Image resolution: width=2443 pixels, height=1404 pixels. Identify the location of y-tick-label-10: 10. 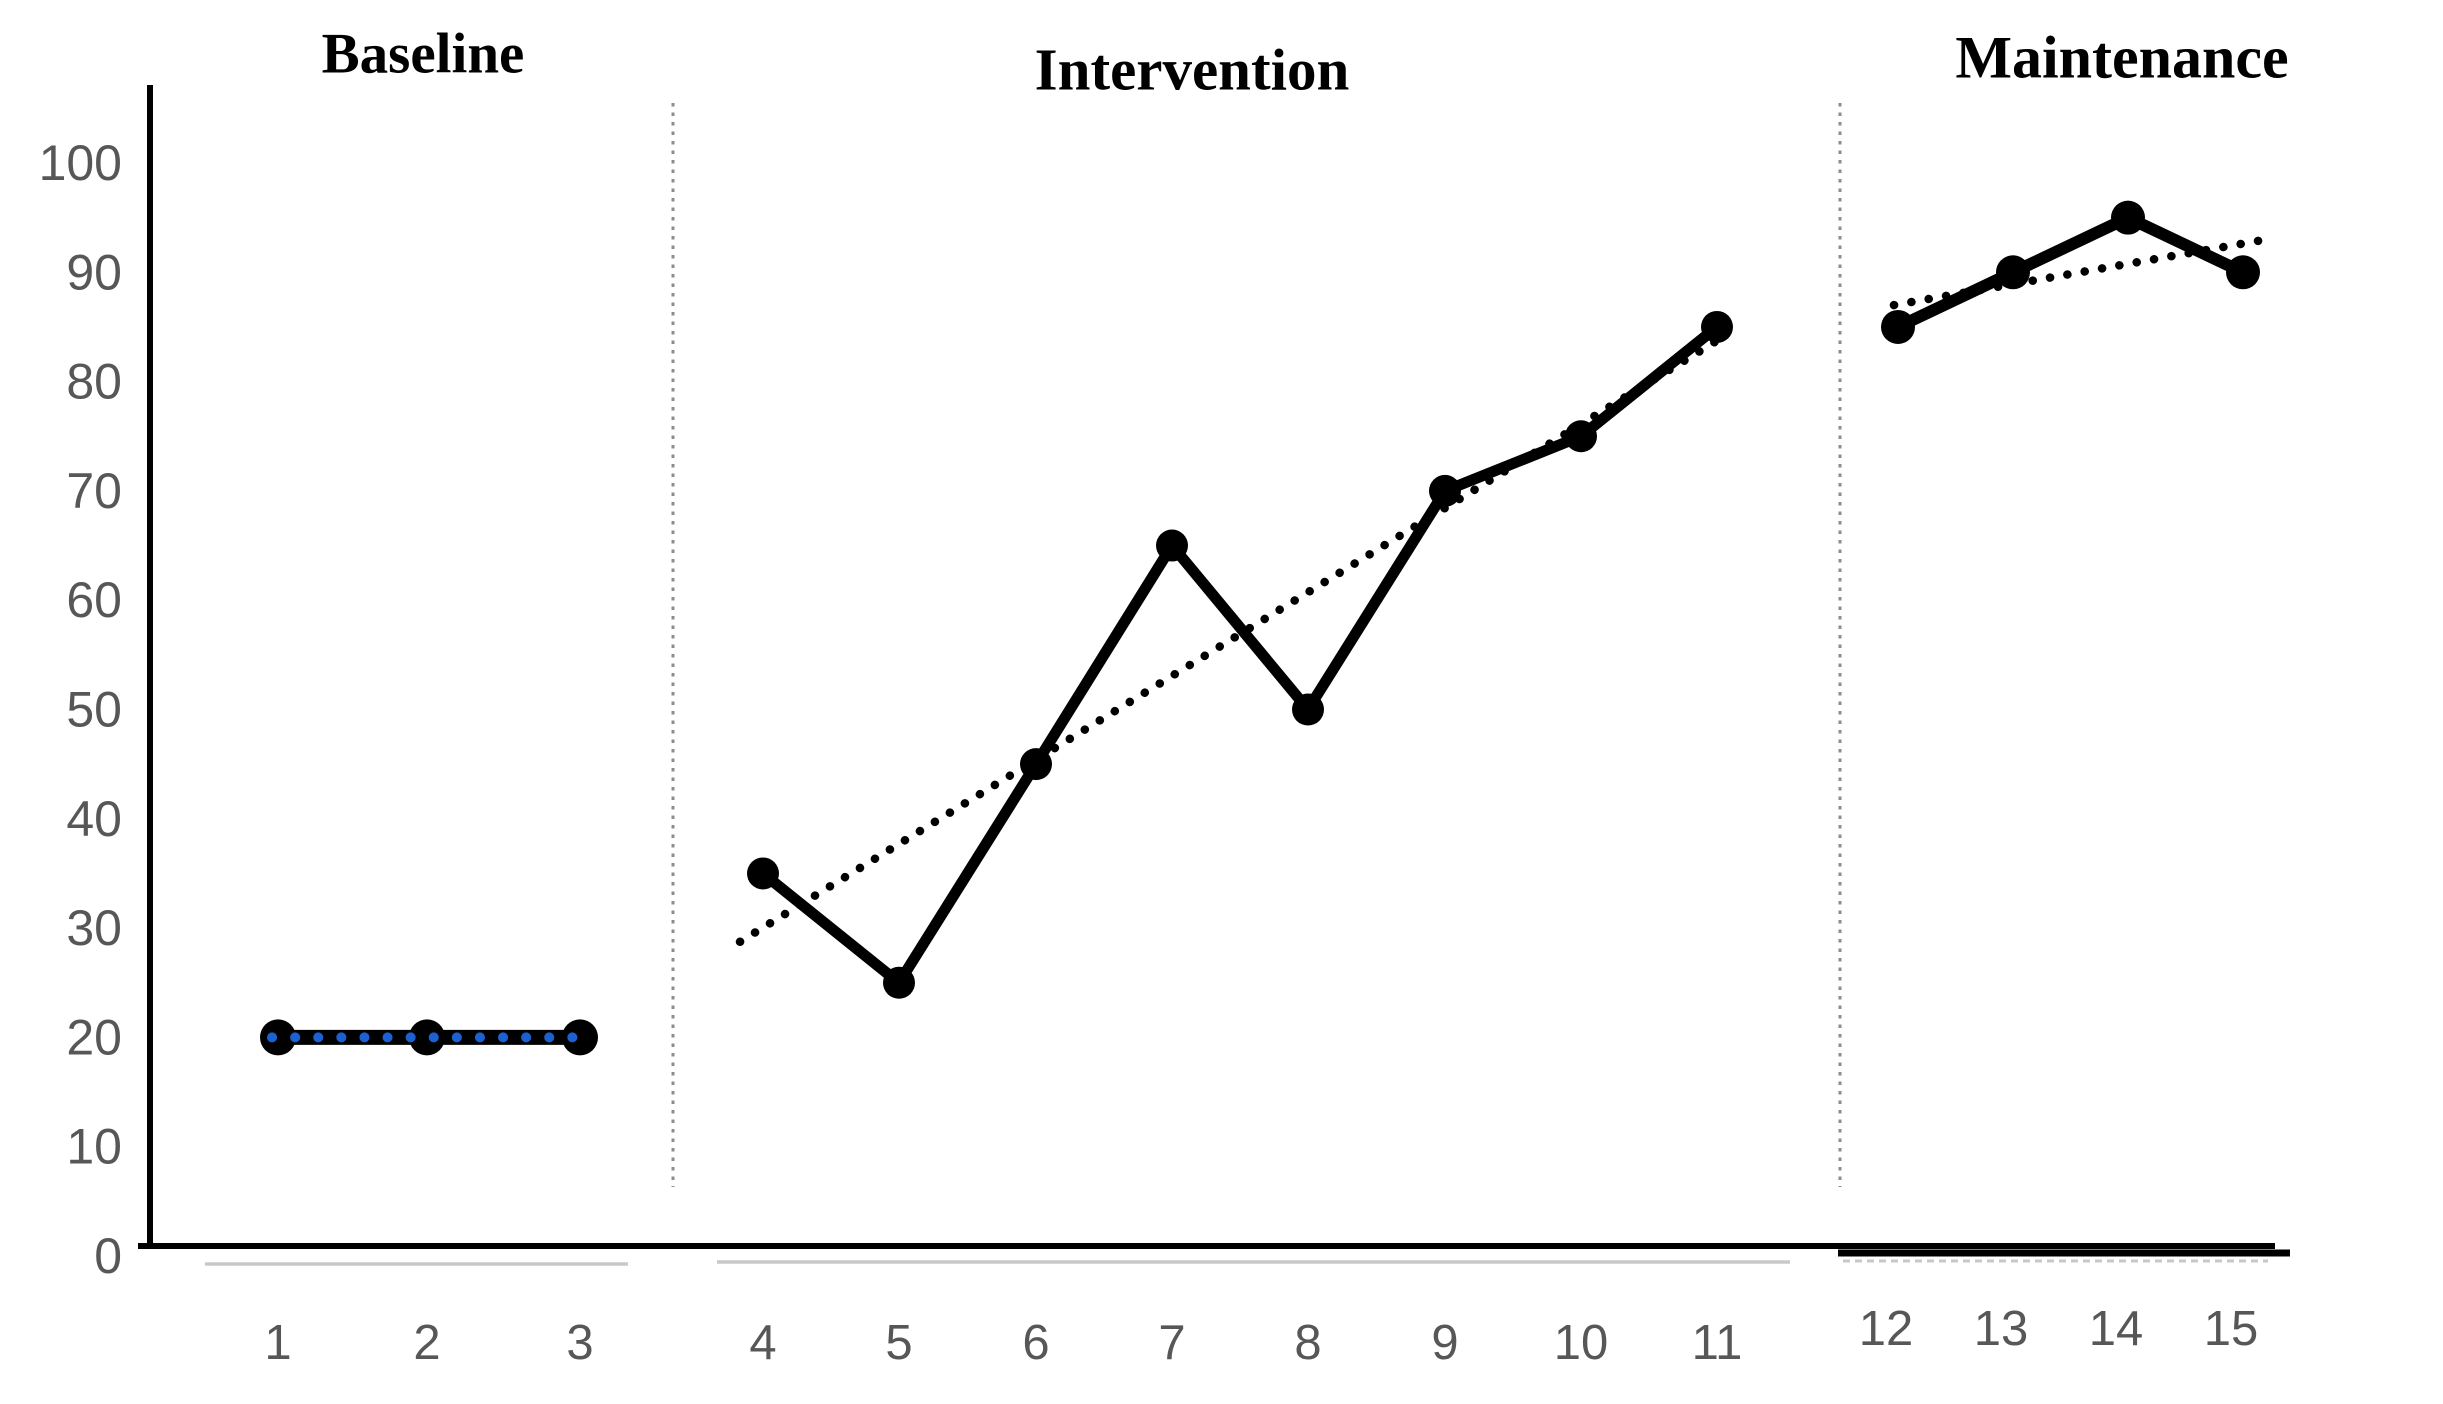
(94, 1147).